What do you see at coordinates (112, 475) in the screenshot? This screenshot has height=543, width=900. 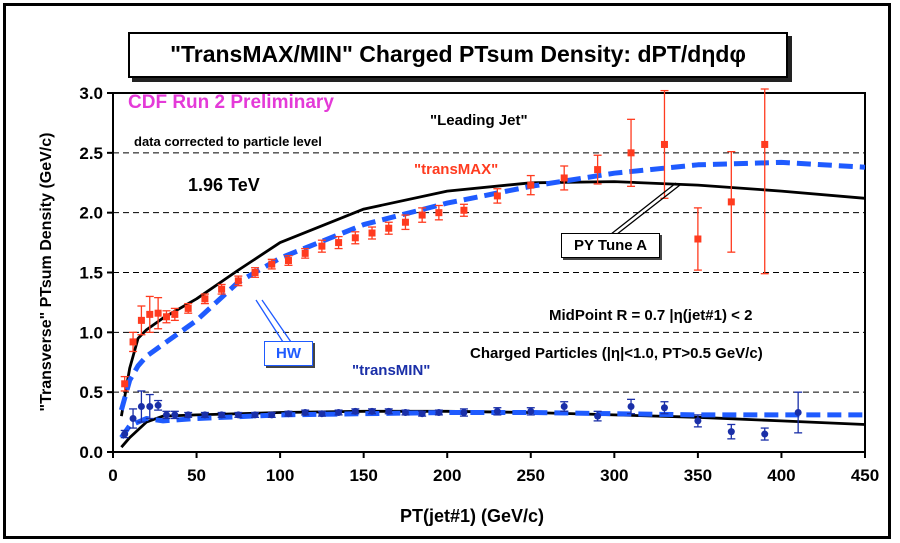 I see `x-tick-label-0: 0` at bounding box center [112, 475].